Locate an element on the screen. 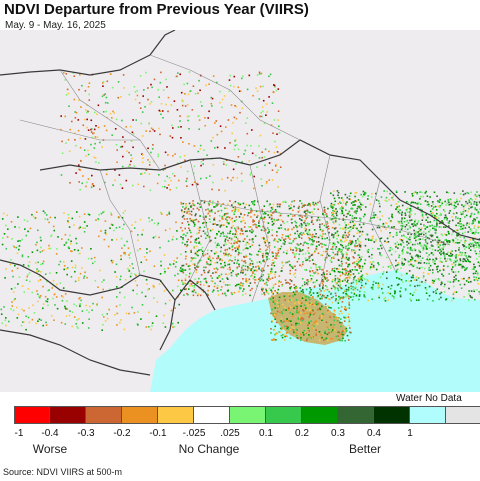 This screenshot has height=481, width=480. legend-tick-label: -0.3 is located at coordinates (86, 433).